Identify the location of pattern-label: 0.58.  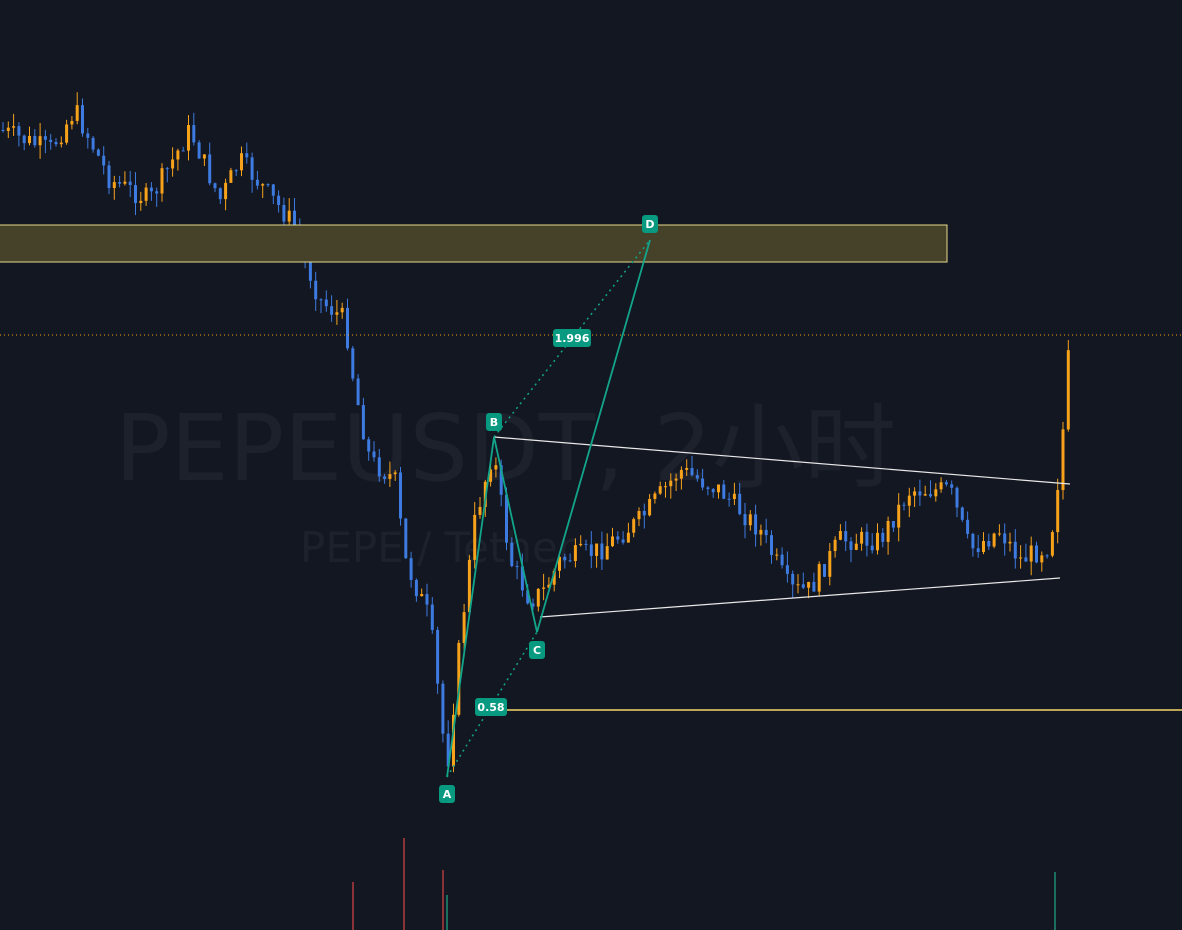
(490, 707).